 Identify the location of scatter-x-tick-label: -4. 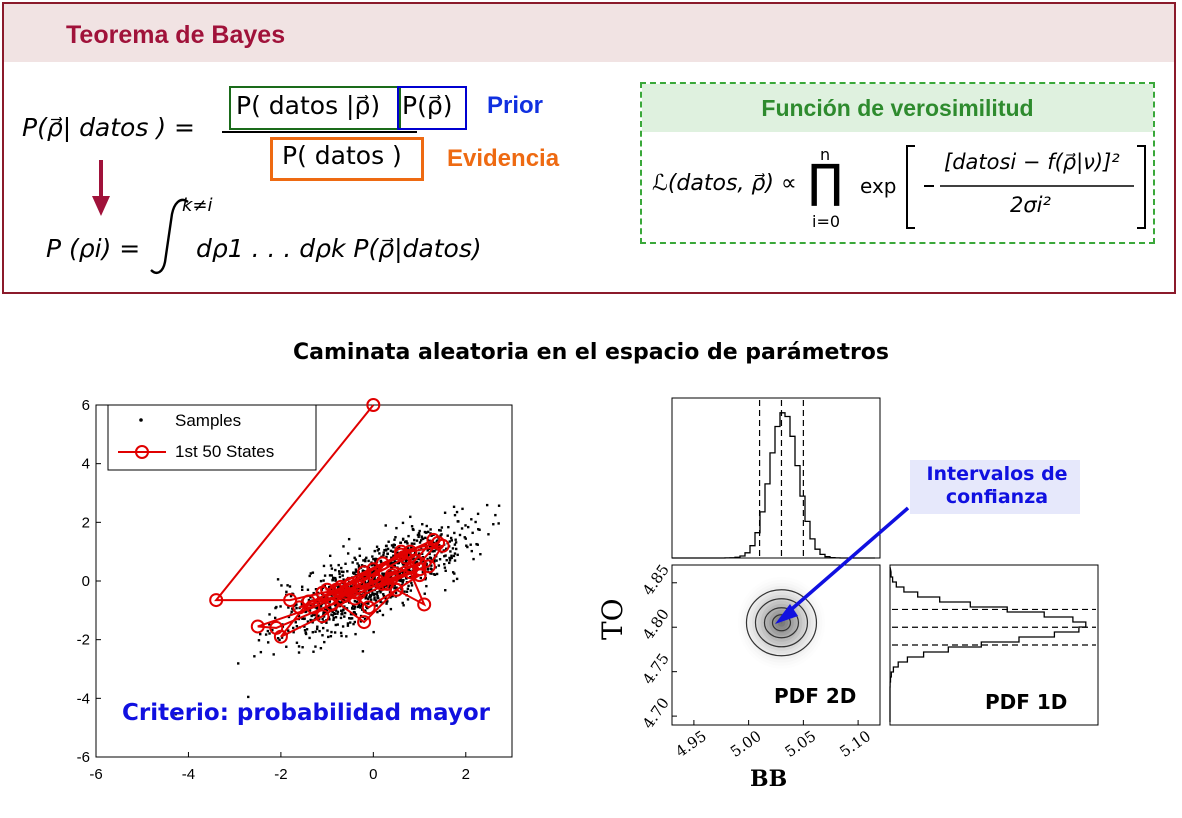
(188, 774).